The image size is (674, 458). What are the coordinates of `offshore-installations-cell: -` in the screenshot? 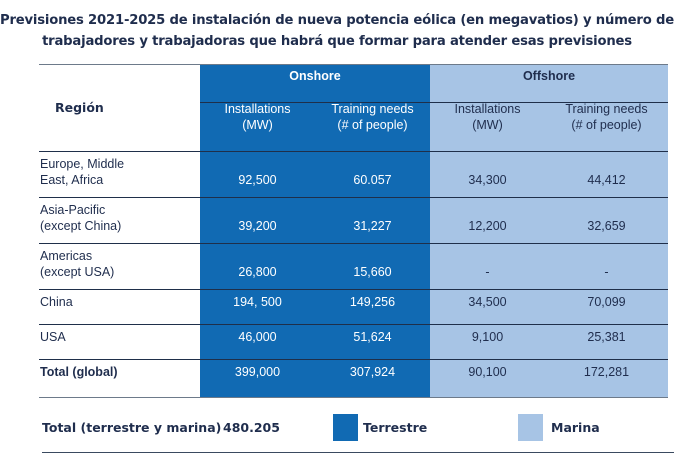 It's located at (487, 272).